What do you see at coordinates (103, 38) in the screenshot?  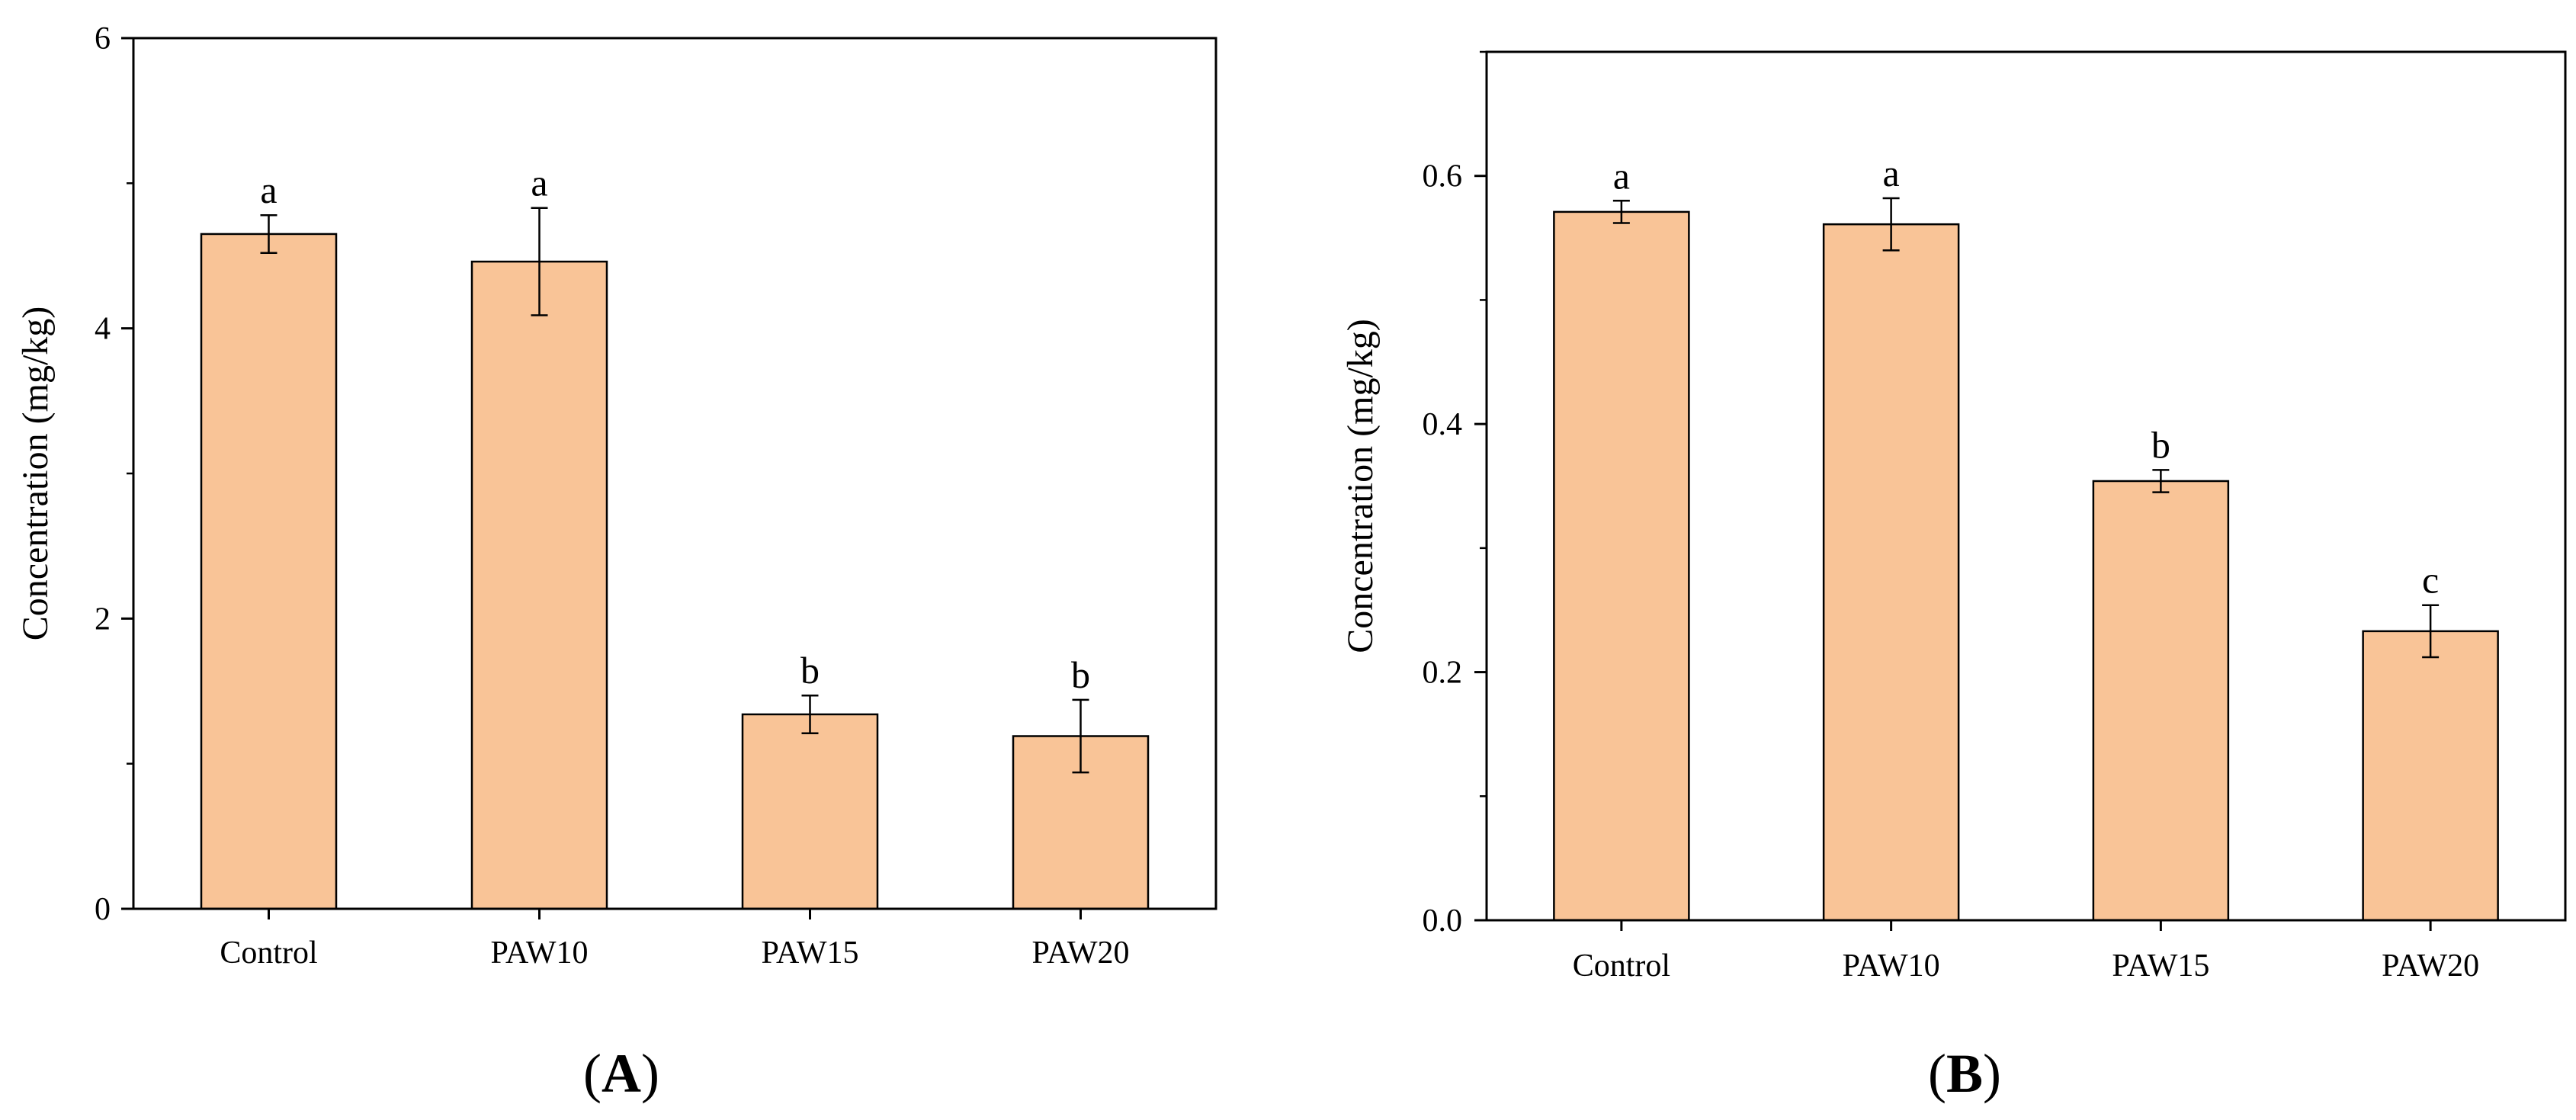 I see `y-tick-label: 6` at bounding box center [103, 38].